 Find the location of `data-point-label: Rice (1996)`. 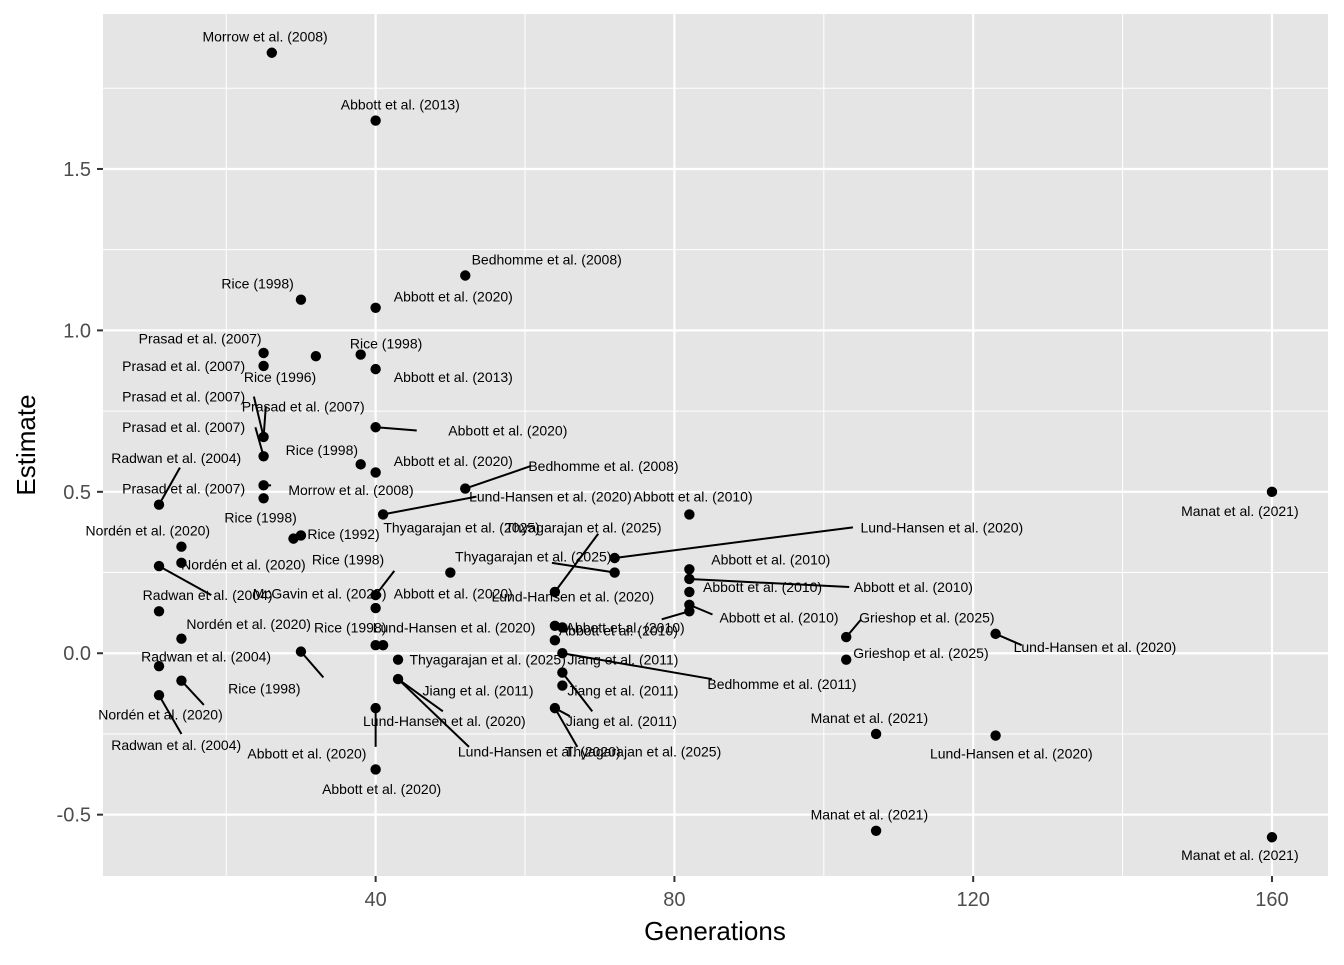

data-point-label: Rice (1996) is located at coordinates (280, 377).